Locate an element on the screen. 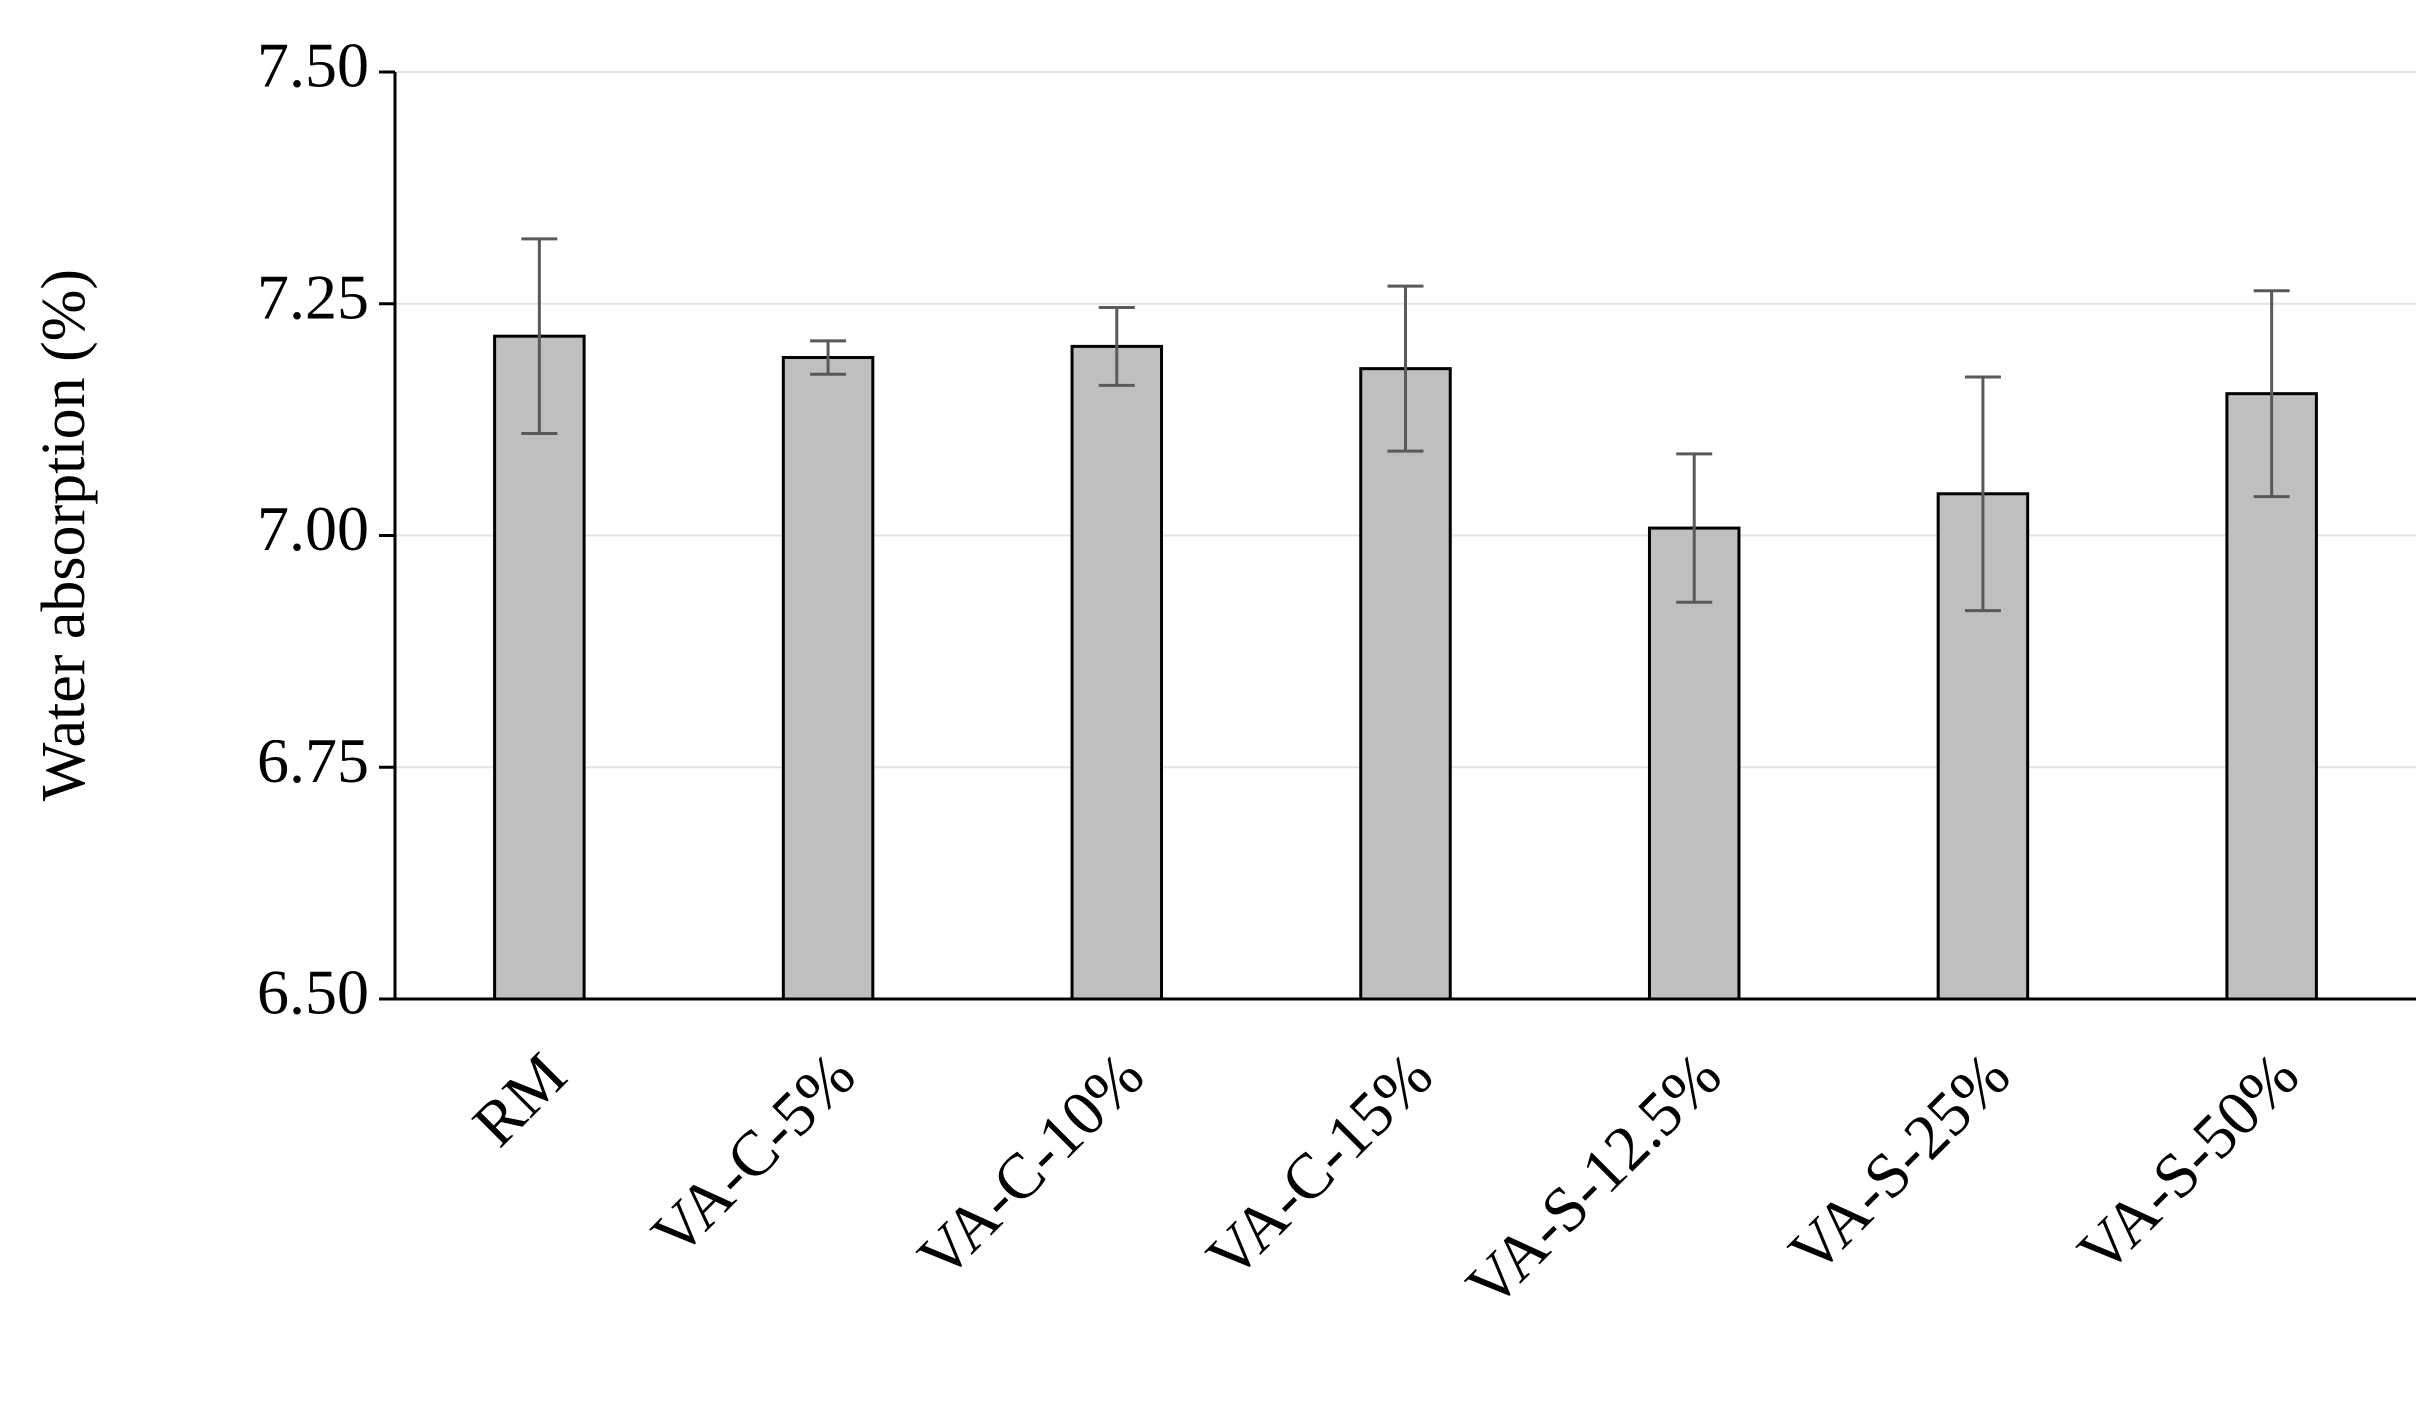 The width and height of the screenshot is (2422, 1408). y-tick-label: 6.50 is located at coordinates (313, 992).